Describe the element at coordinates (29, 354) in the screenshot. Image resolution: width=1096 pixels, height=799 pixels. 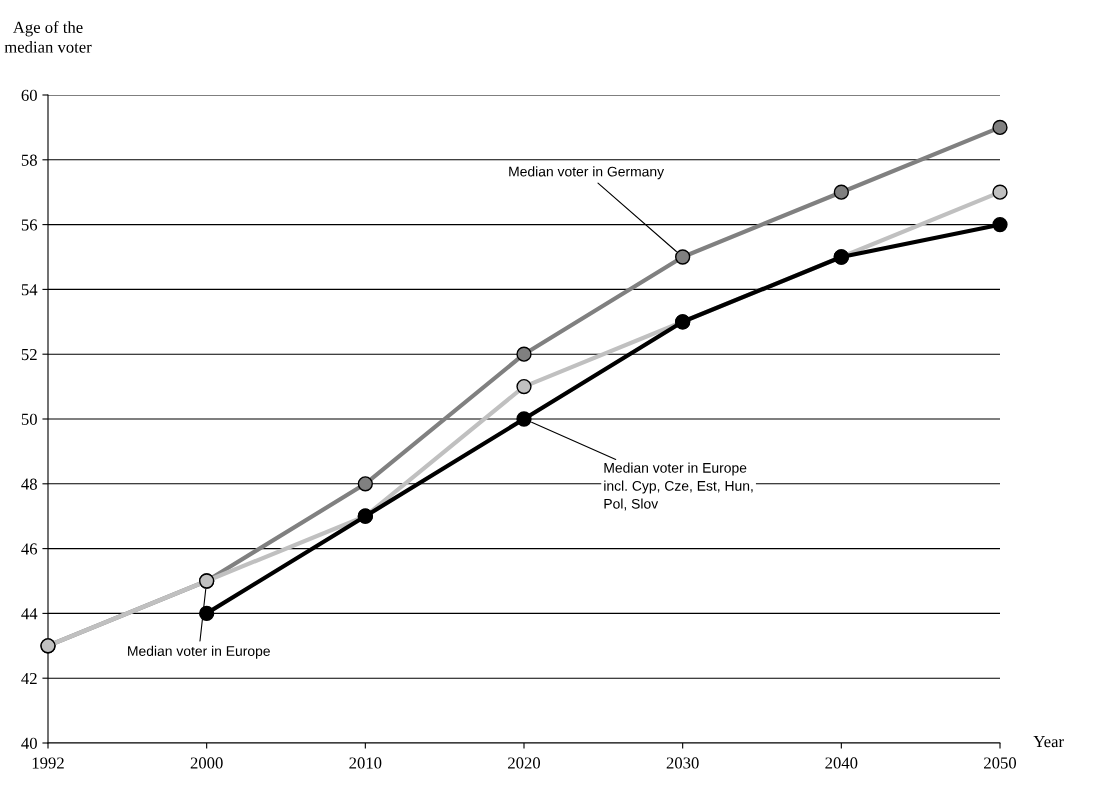
I see `y-tick-label: 52` at that location.